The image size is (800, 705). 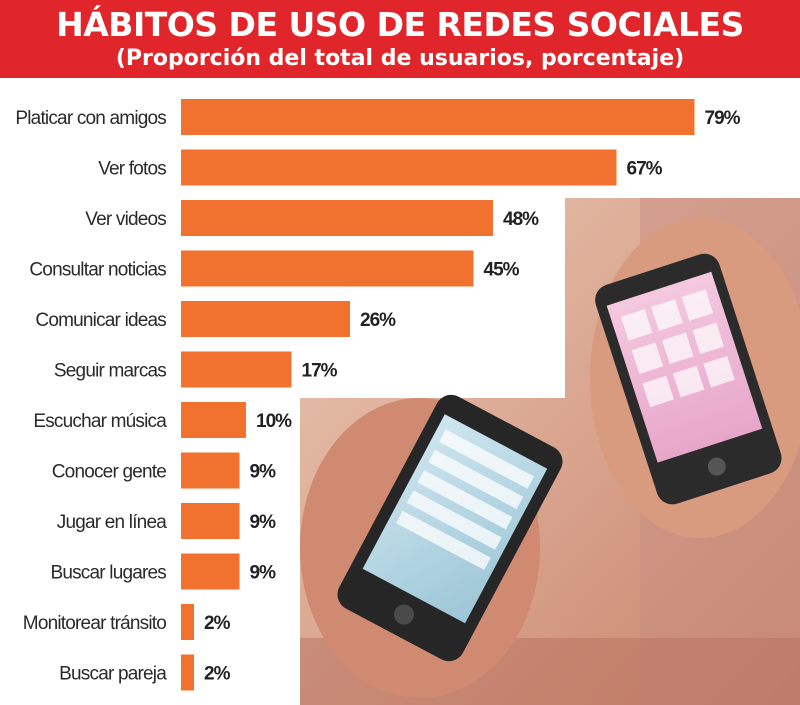 I want to click on chart-title: HÁBITOS DE USO DE REDES SOCIALES, so click(x=400, y=24).